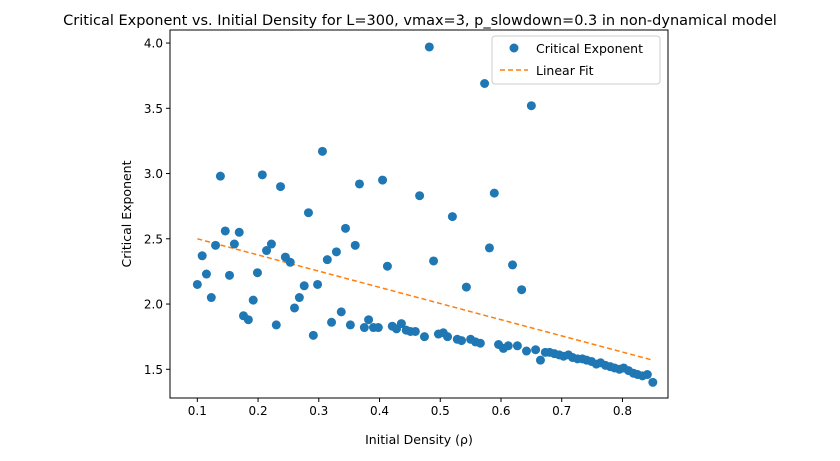 This screenshot has height=461, width=840. What do you see at coordinates (561, 411) in the screenshot?
I see `x-tick-label: 0.7` at bounding box center [561, 411].